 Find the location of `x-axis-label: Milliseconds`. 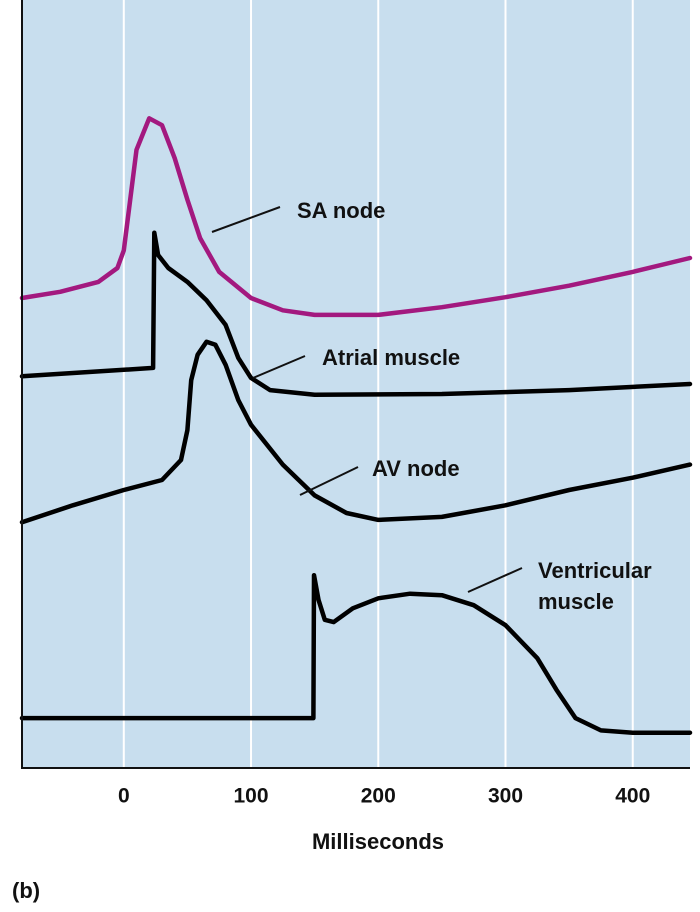

x-axis-label: Milliseconds is located at coordinates (378, 841).